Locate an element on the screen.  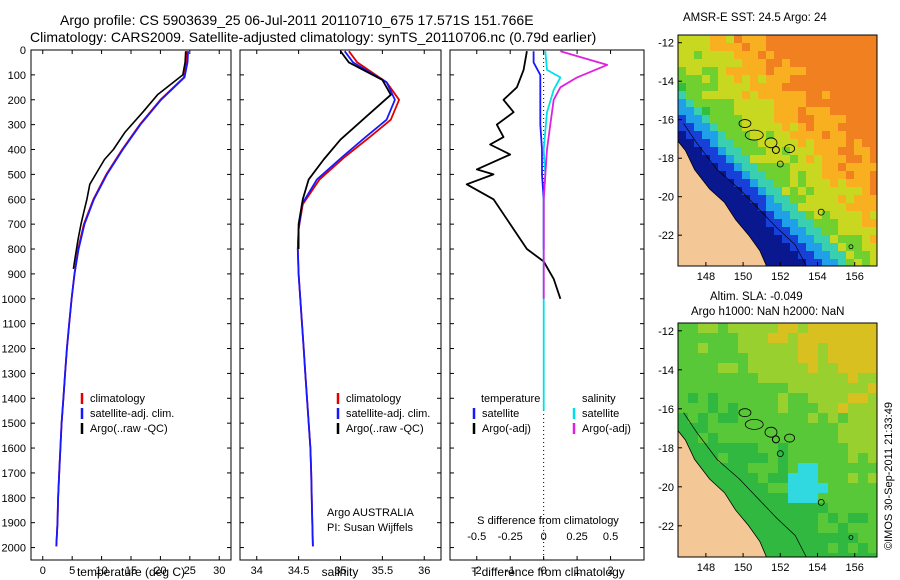
sst-contour is located at coordinates (745, 194).